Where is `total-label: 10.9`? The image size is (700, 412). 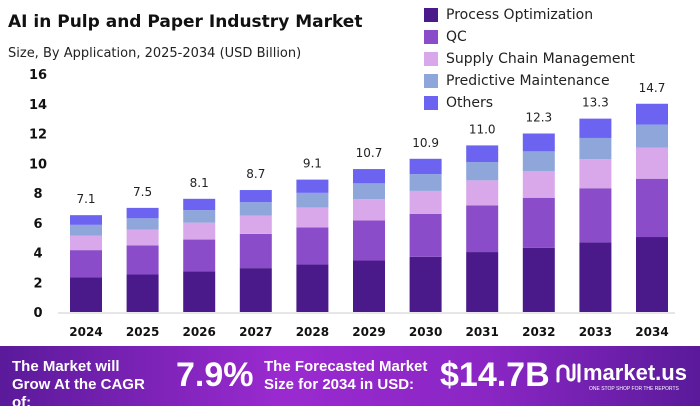
total-label: 10.9 is located at coordinates (425, 143).